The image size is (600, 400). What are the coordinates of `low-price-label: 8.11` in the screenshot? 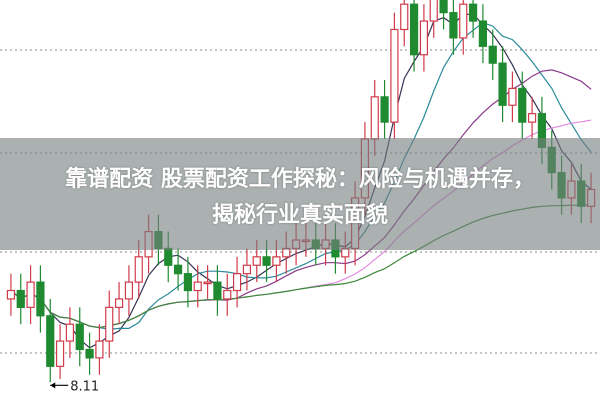 It's located at (84, 386).